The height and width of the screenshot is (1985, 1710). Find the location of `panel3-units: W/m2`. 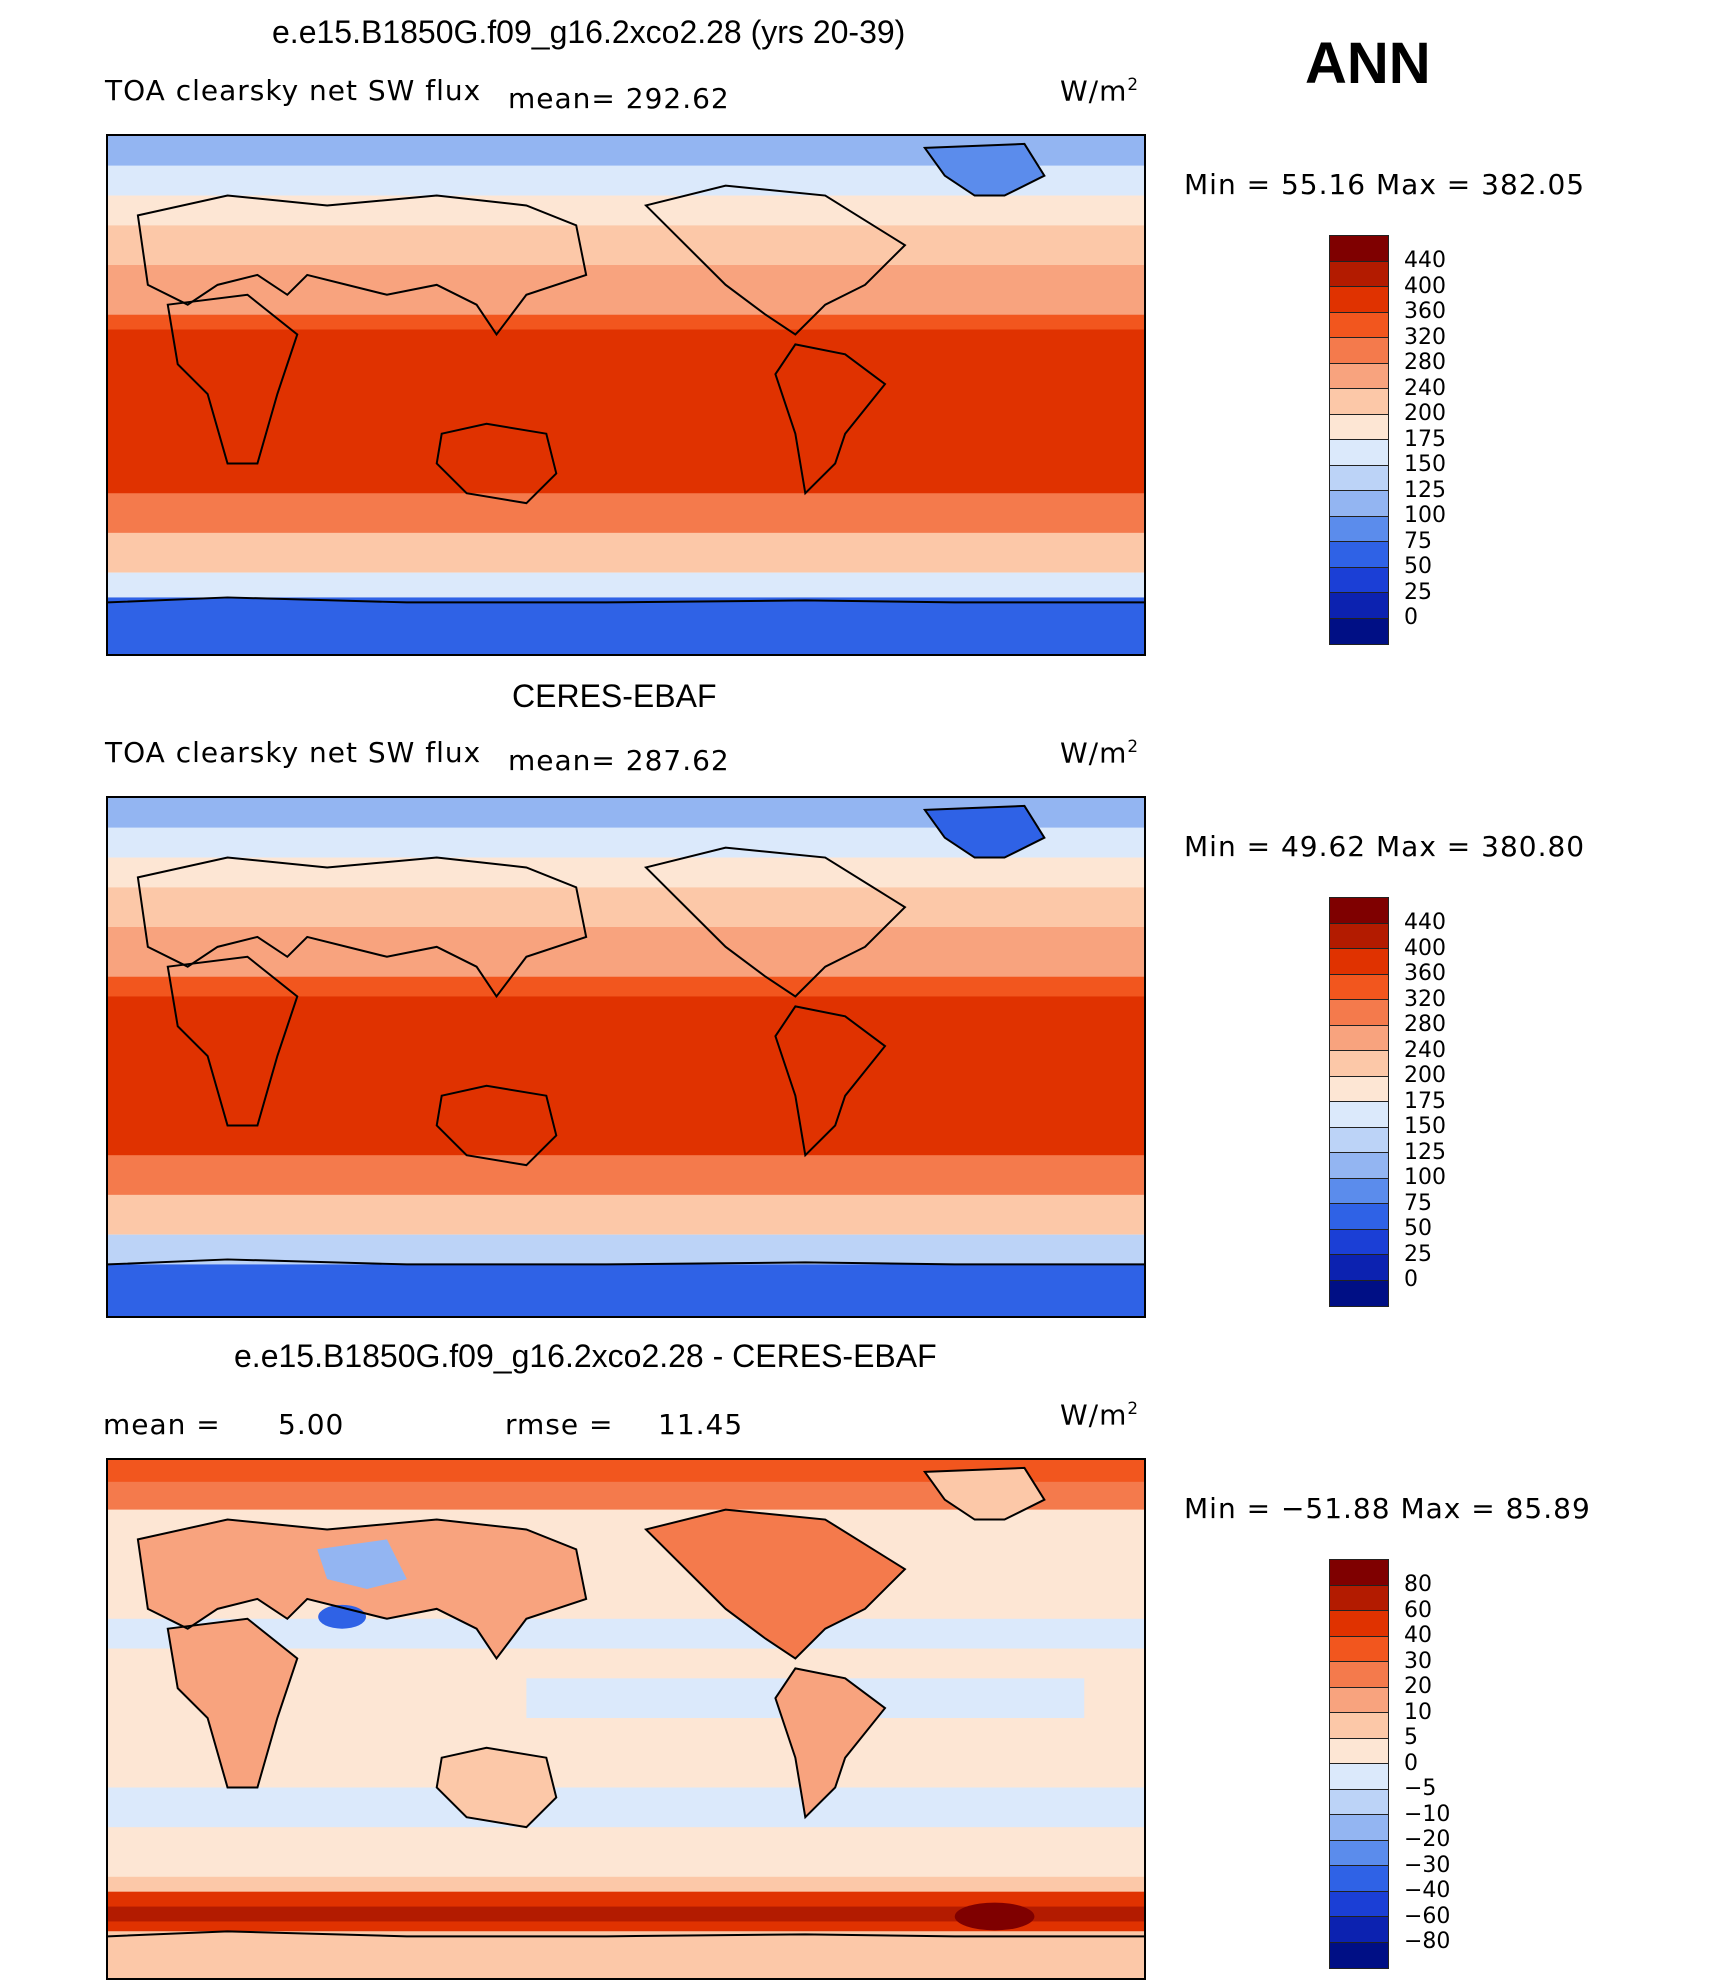

panel3-units: W/m2 is located at coordinates (1100, 1415).